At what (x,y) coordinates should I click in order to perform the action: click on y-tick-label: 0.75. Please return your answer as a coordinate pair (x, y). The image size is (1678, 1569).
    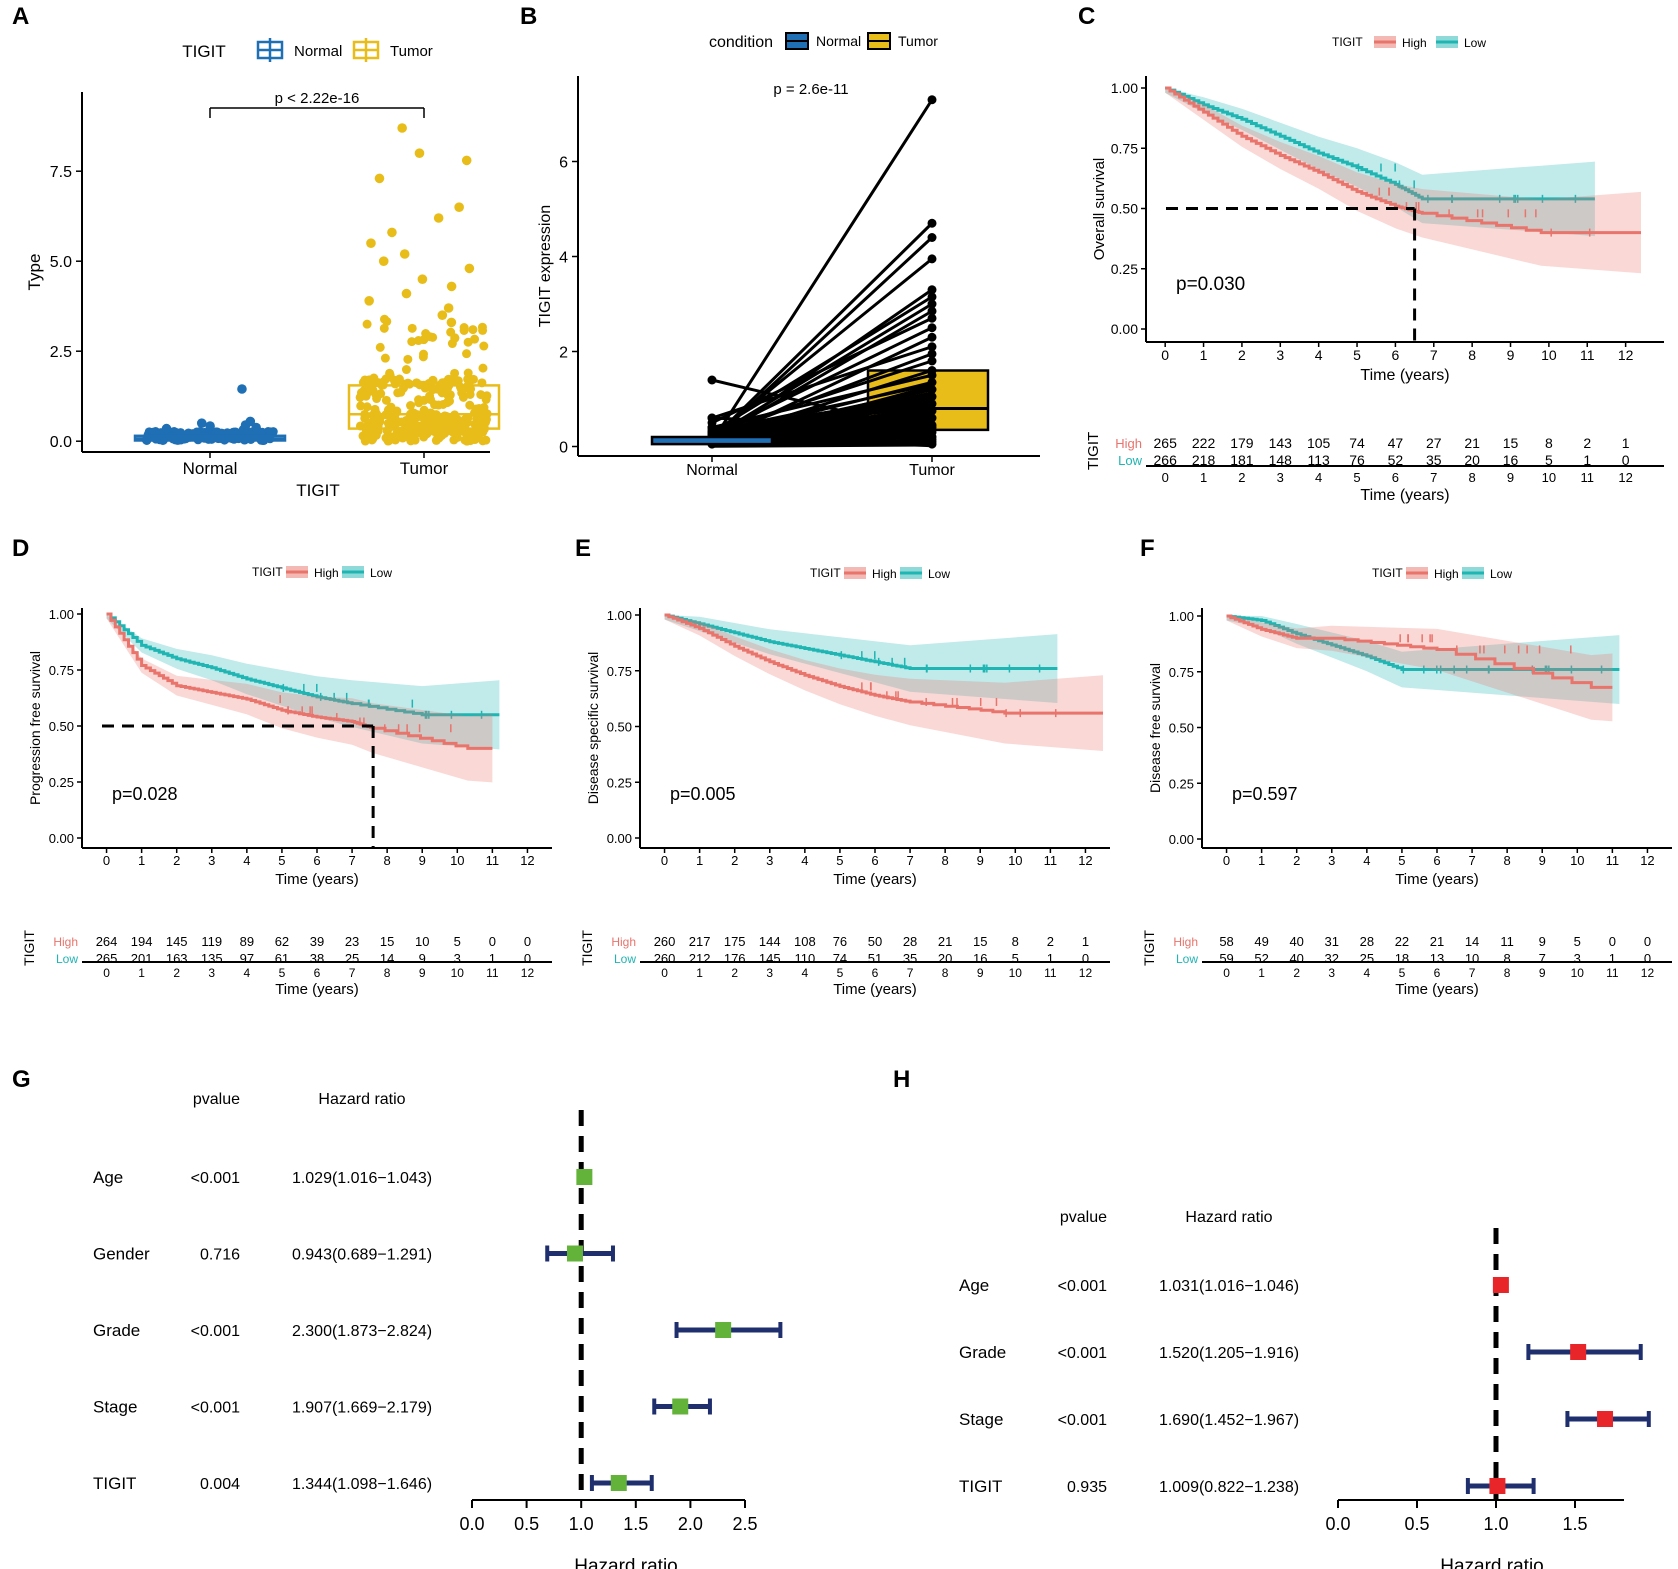
    Looking at the image, I should click on (1124, 148).